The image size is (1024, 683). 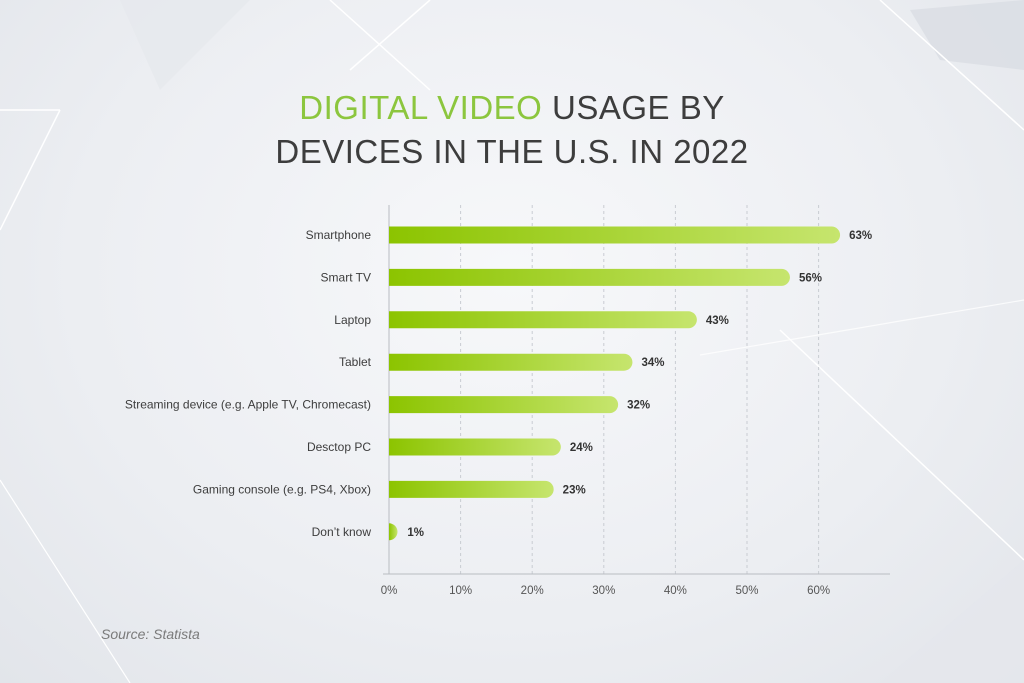 What do you see at coordinates (532, 591) in the screenshot?
I see `x-tick-label: 20%` at bounding box center [532, 591].